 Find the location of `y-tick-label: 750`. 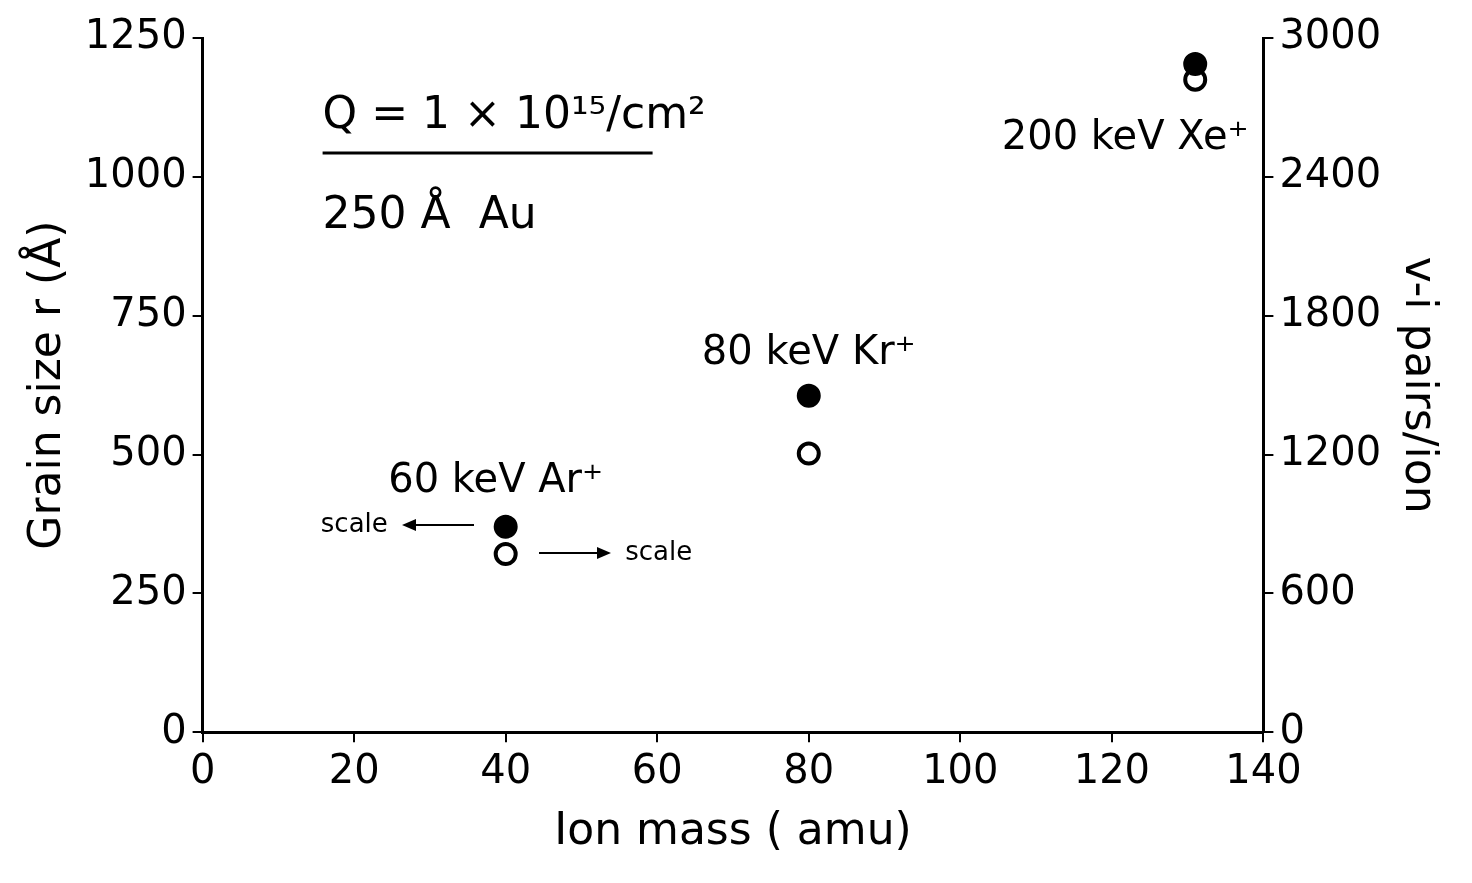

y-tick-label: 750 is located at coordinates (148, 312).